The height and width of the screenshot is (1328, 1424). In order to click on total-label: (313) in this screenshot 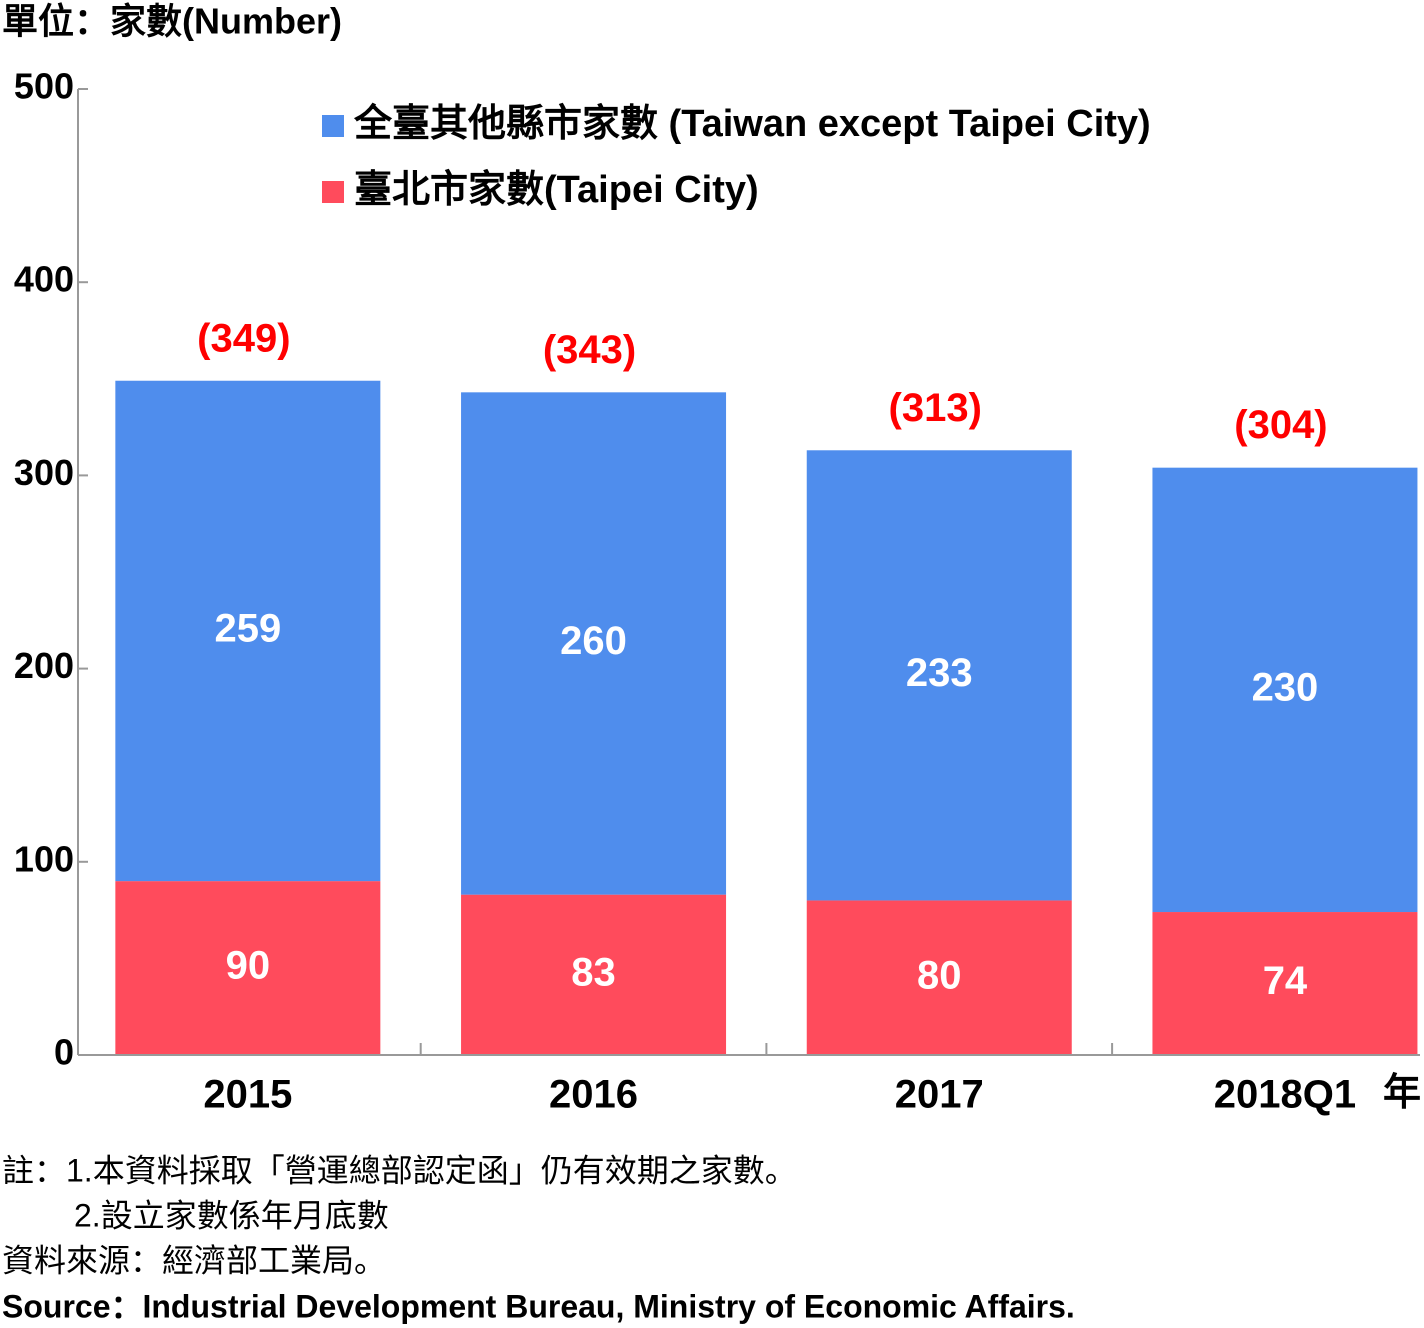, I will do `click(935, 408)`.